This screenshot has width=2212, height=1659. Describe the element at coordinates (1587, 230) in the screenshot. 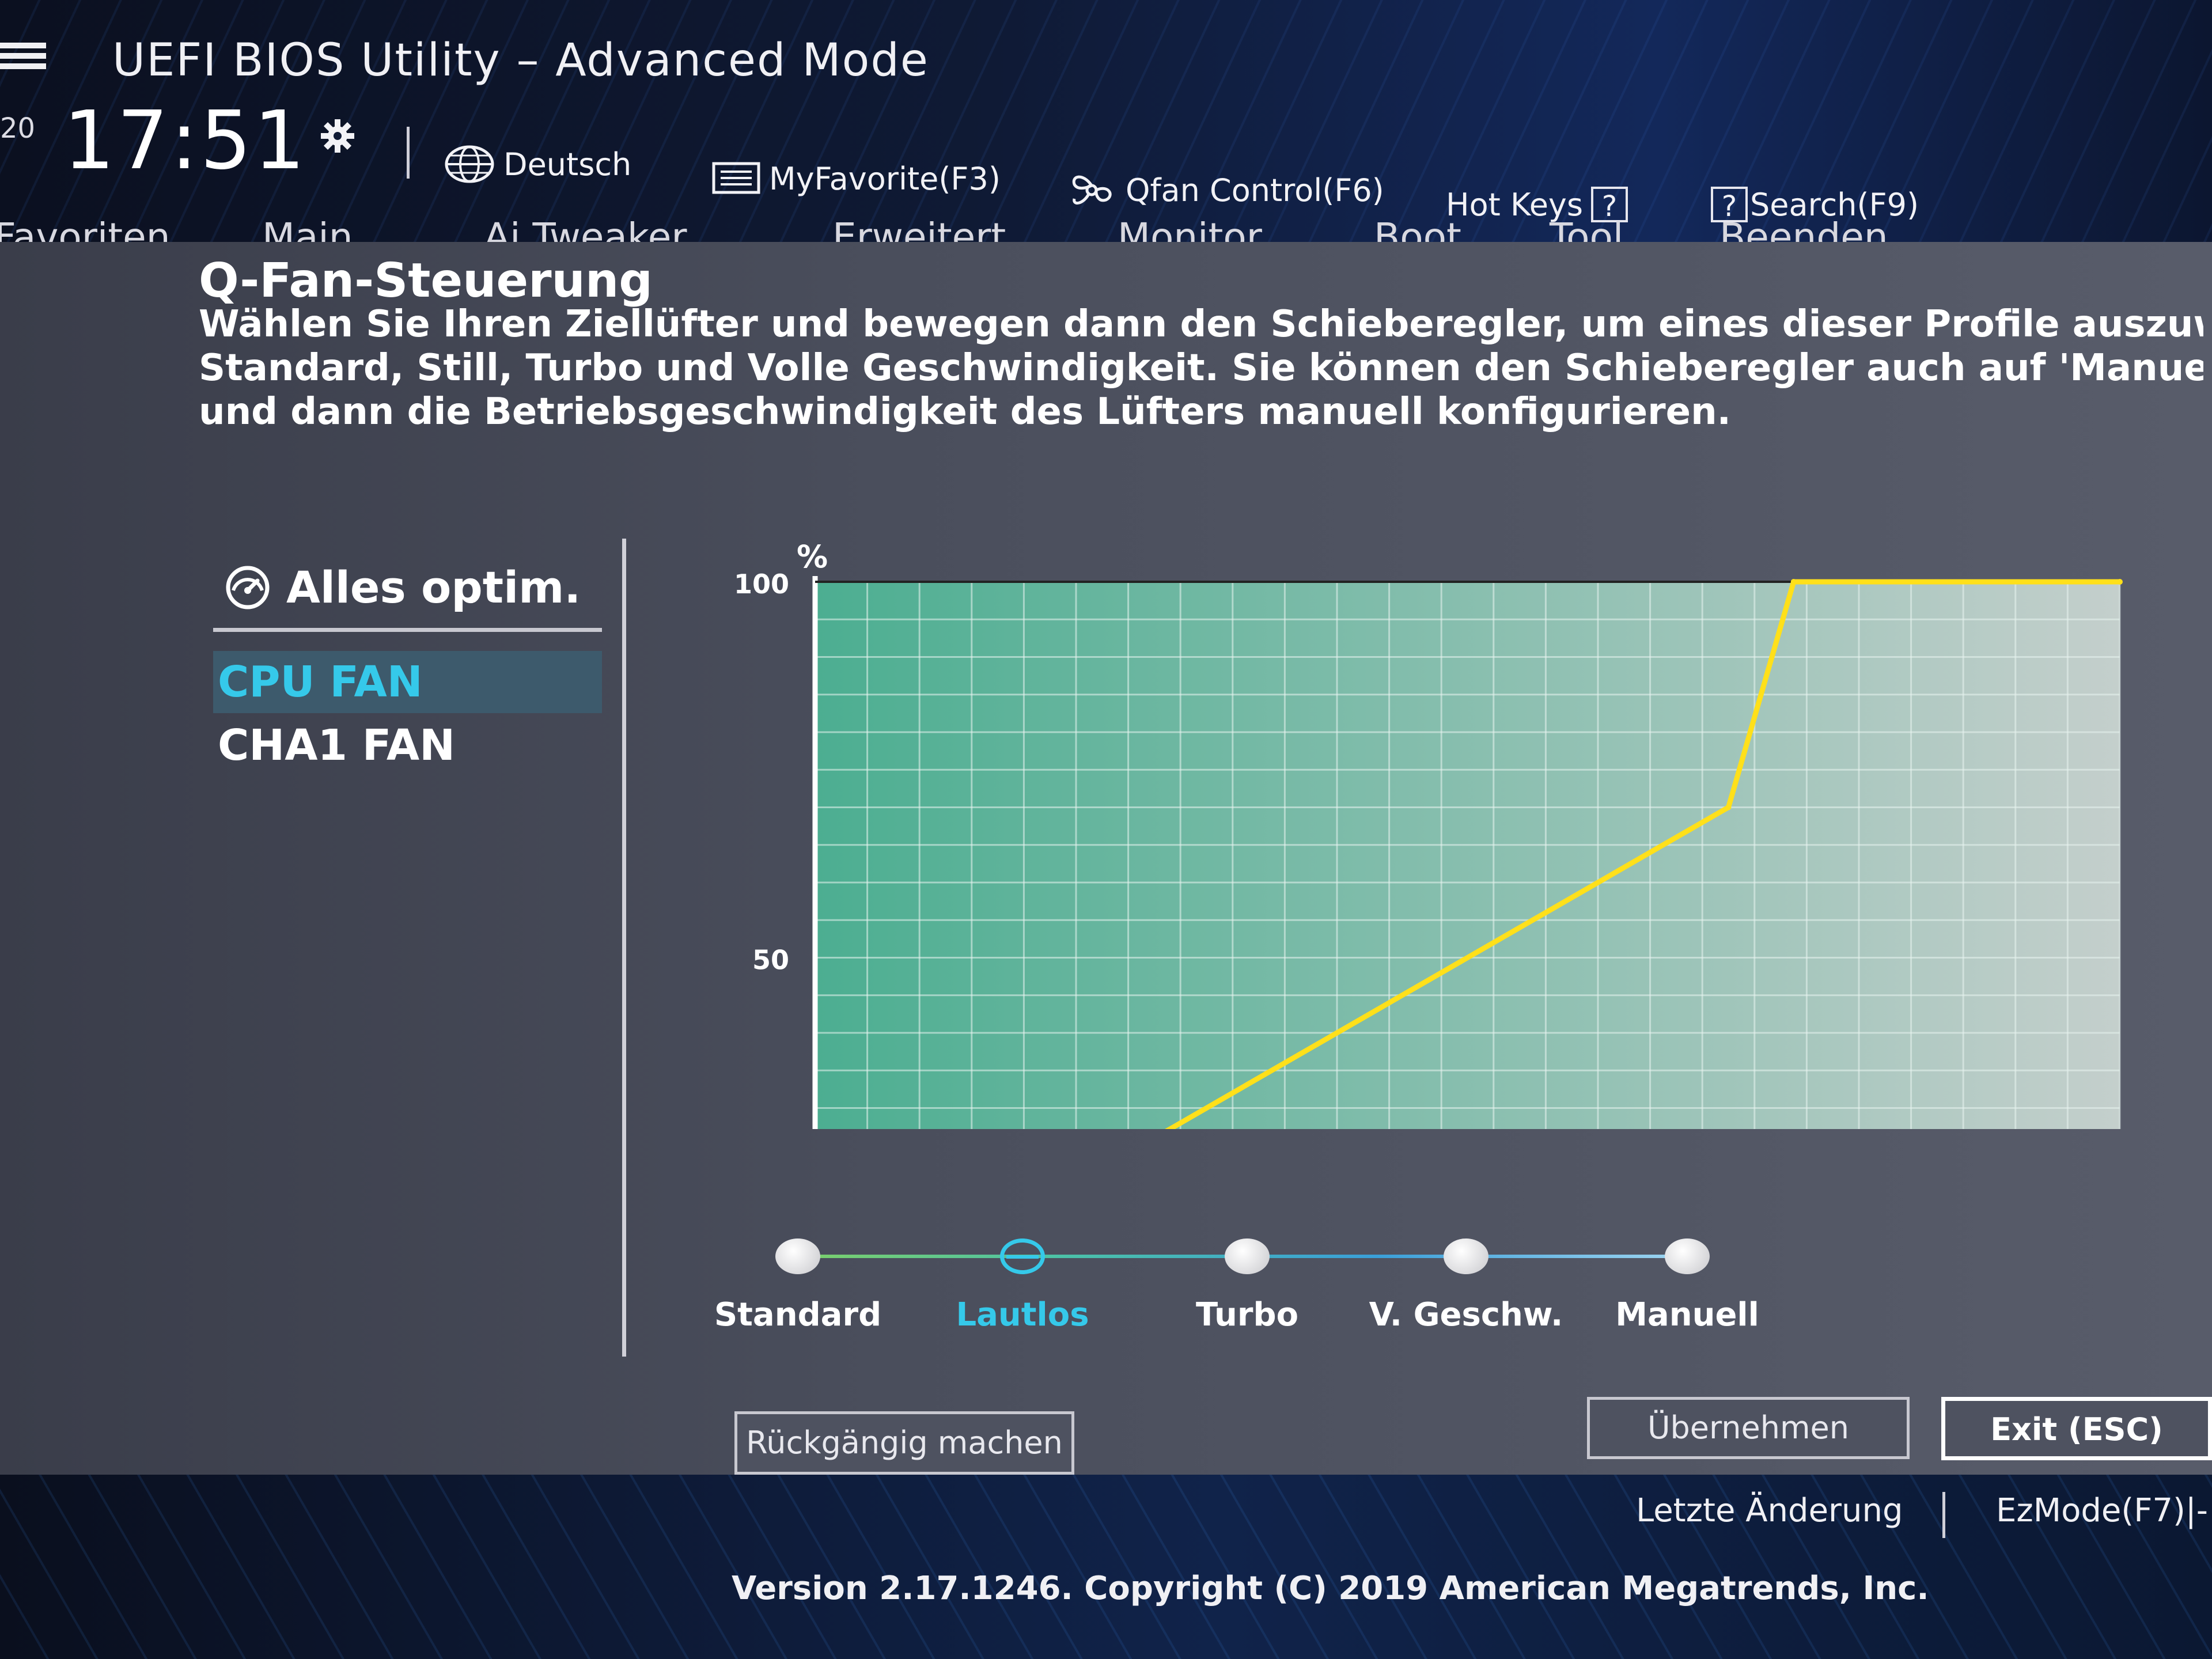

I see `tab-tool: Tool` at that location.